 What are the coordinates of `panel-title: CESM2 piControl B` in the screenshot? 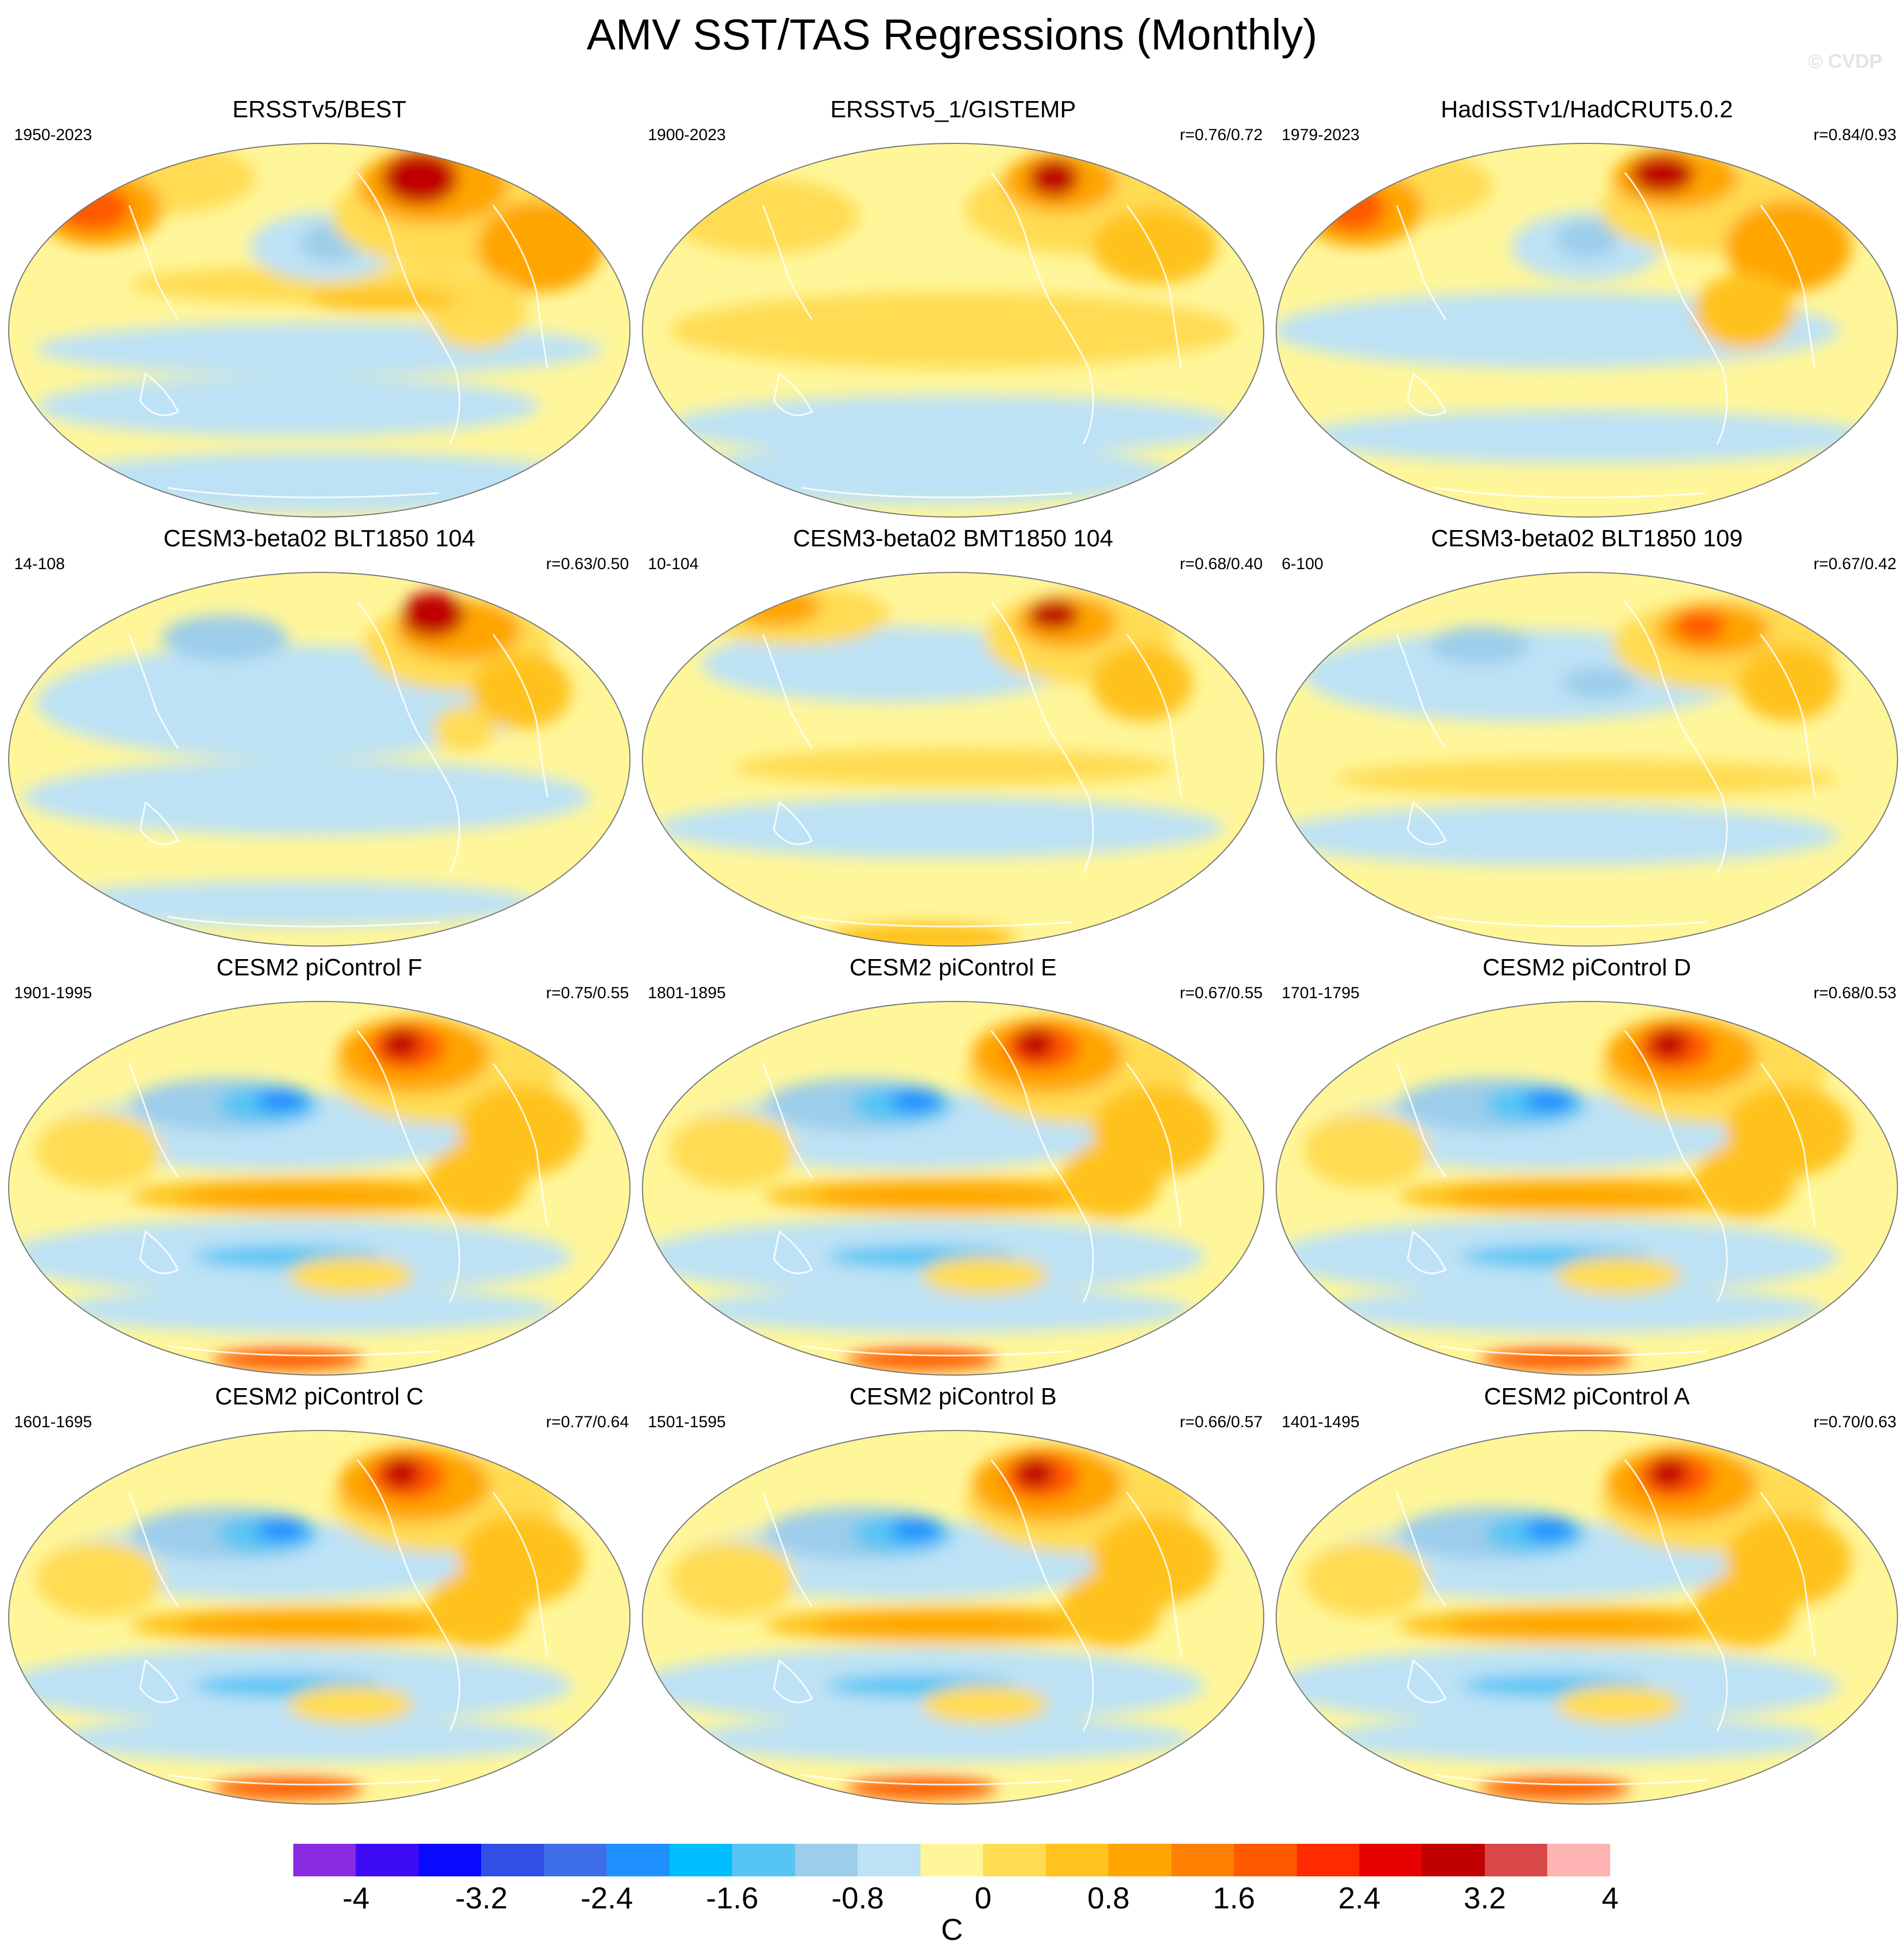 It's located at (953, 1396).